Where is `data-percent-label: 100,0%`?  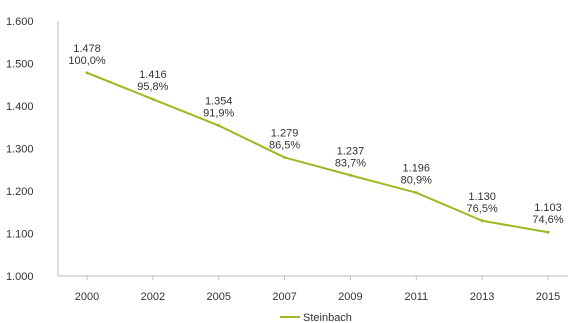
data-percent-label: 100,0% is located at coordinates (87, 61).